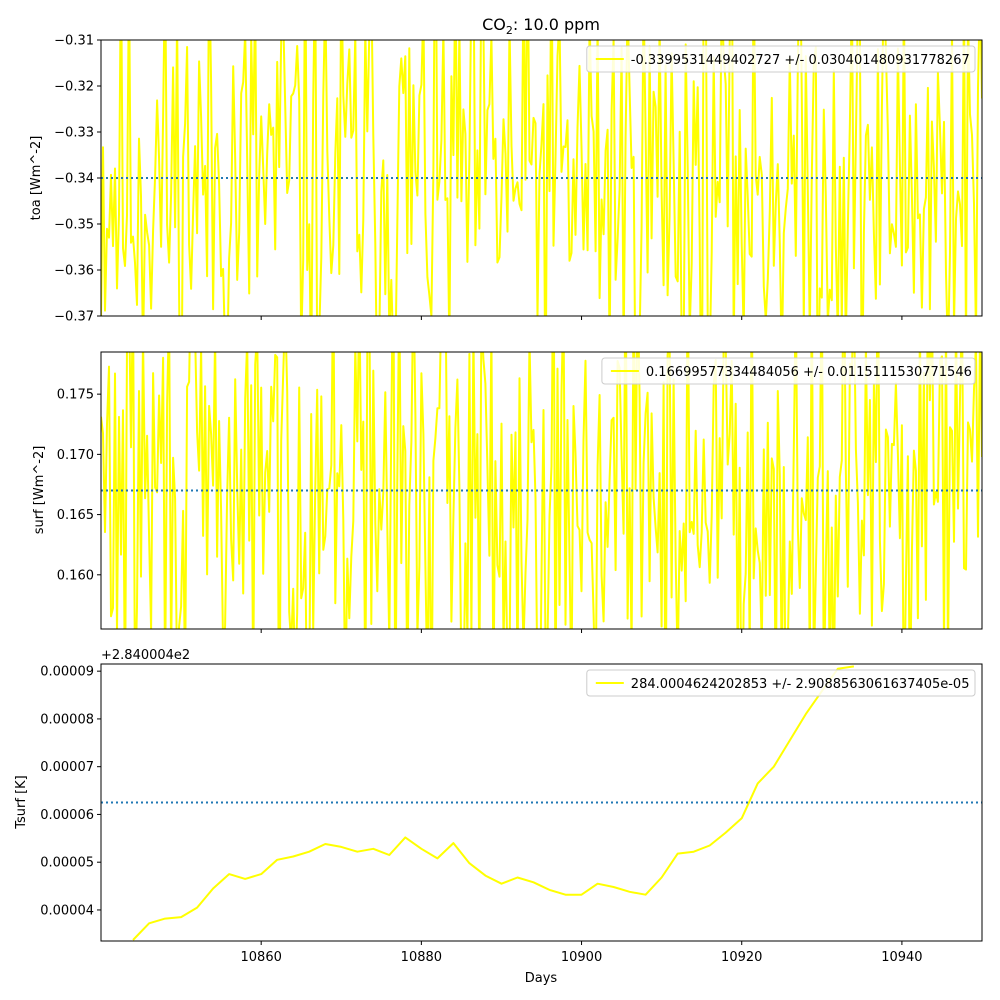  What do you see at coordinates (74, 87) in the screenshot?
I see `toa-ytick-label: −0.32` at bounding box center [74, 87].